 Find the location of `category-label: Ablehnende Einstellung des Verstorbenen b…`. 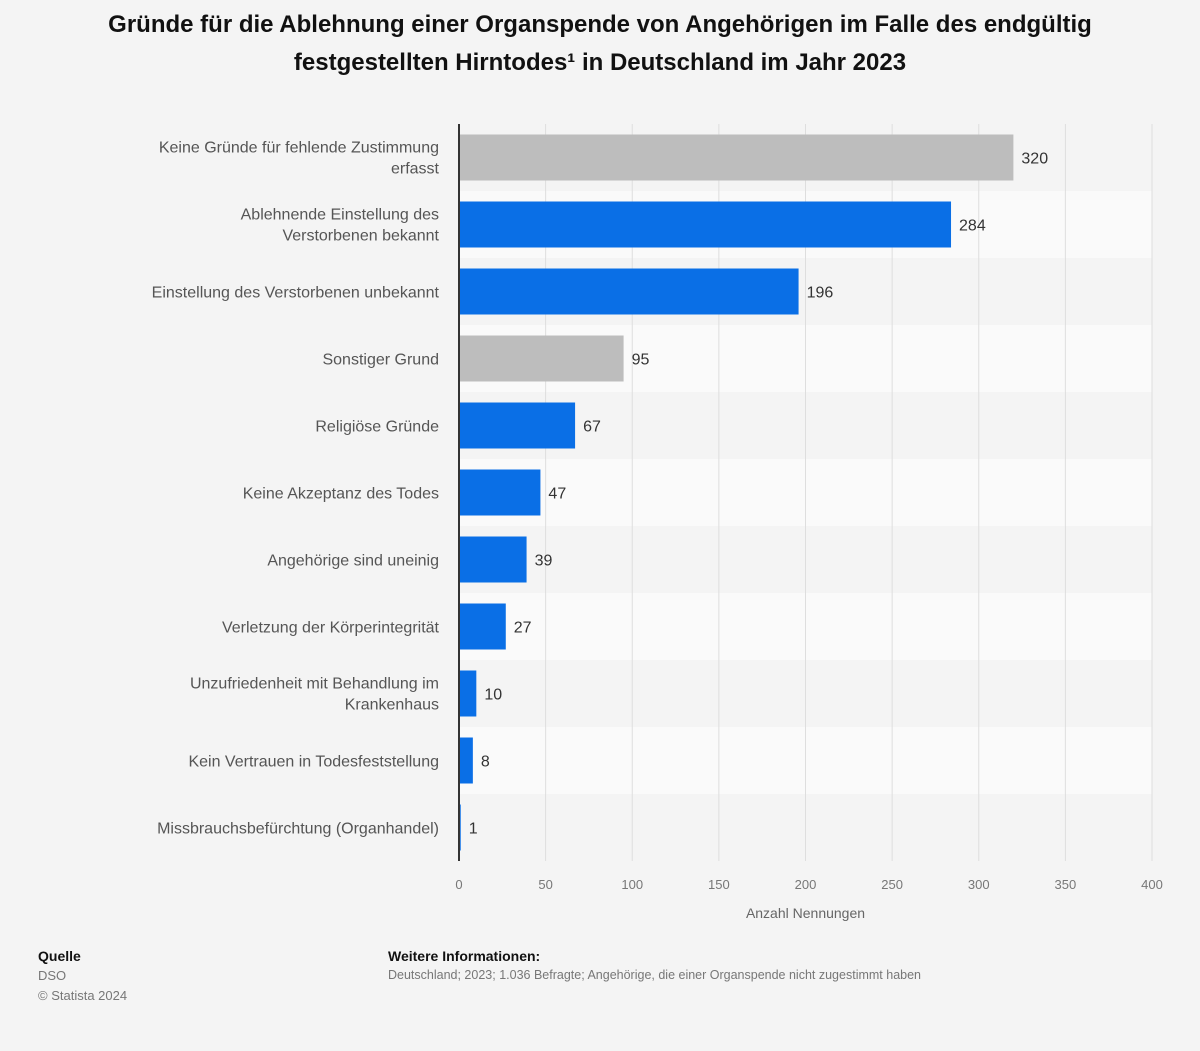

category-label: Ablehnende Einstellung des Verstorbenen b… is located at coordinates (340, 226).